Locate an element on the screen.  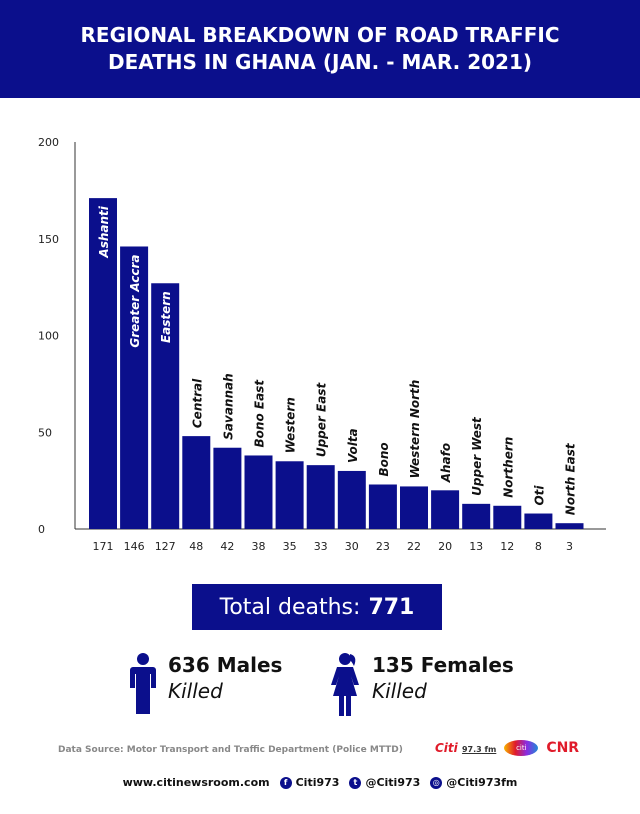
category-label: Oti is located at coordinates (539, 495).